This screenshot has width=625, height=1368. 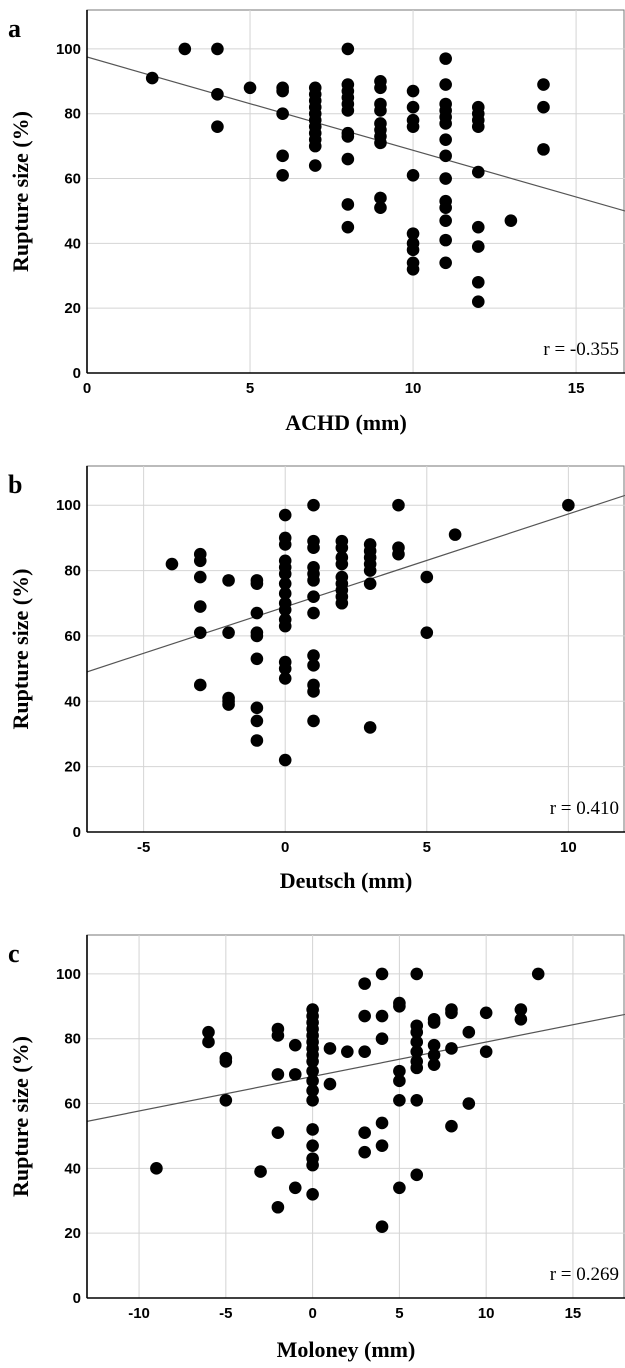 I want to click on x-tick-label: 5, so click(x=399, y=1313).